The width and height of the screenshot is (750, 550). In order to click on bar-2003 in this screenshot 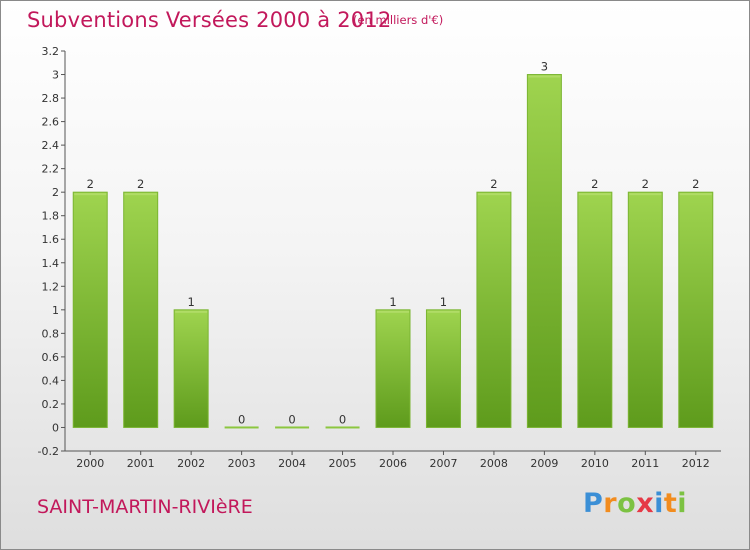, I will do `click(241, 427)`.